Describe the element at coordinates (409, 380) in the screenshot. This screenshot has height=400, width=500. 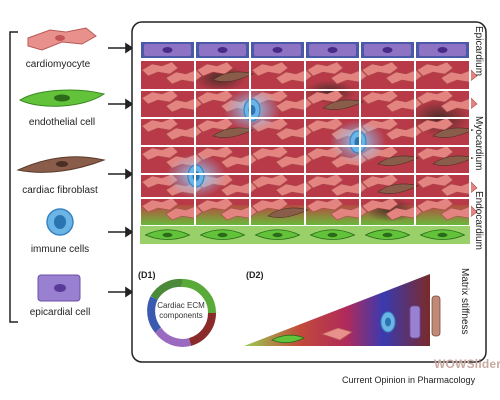
I see `source-credit: Current Opinion in Pharmacology` at that location.